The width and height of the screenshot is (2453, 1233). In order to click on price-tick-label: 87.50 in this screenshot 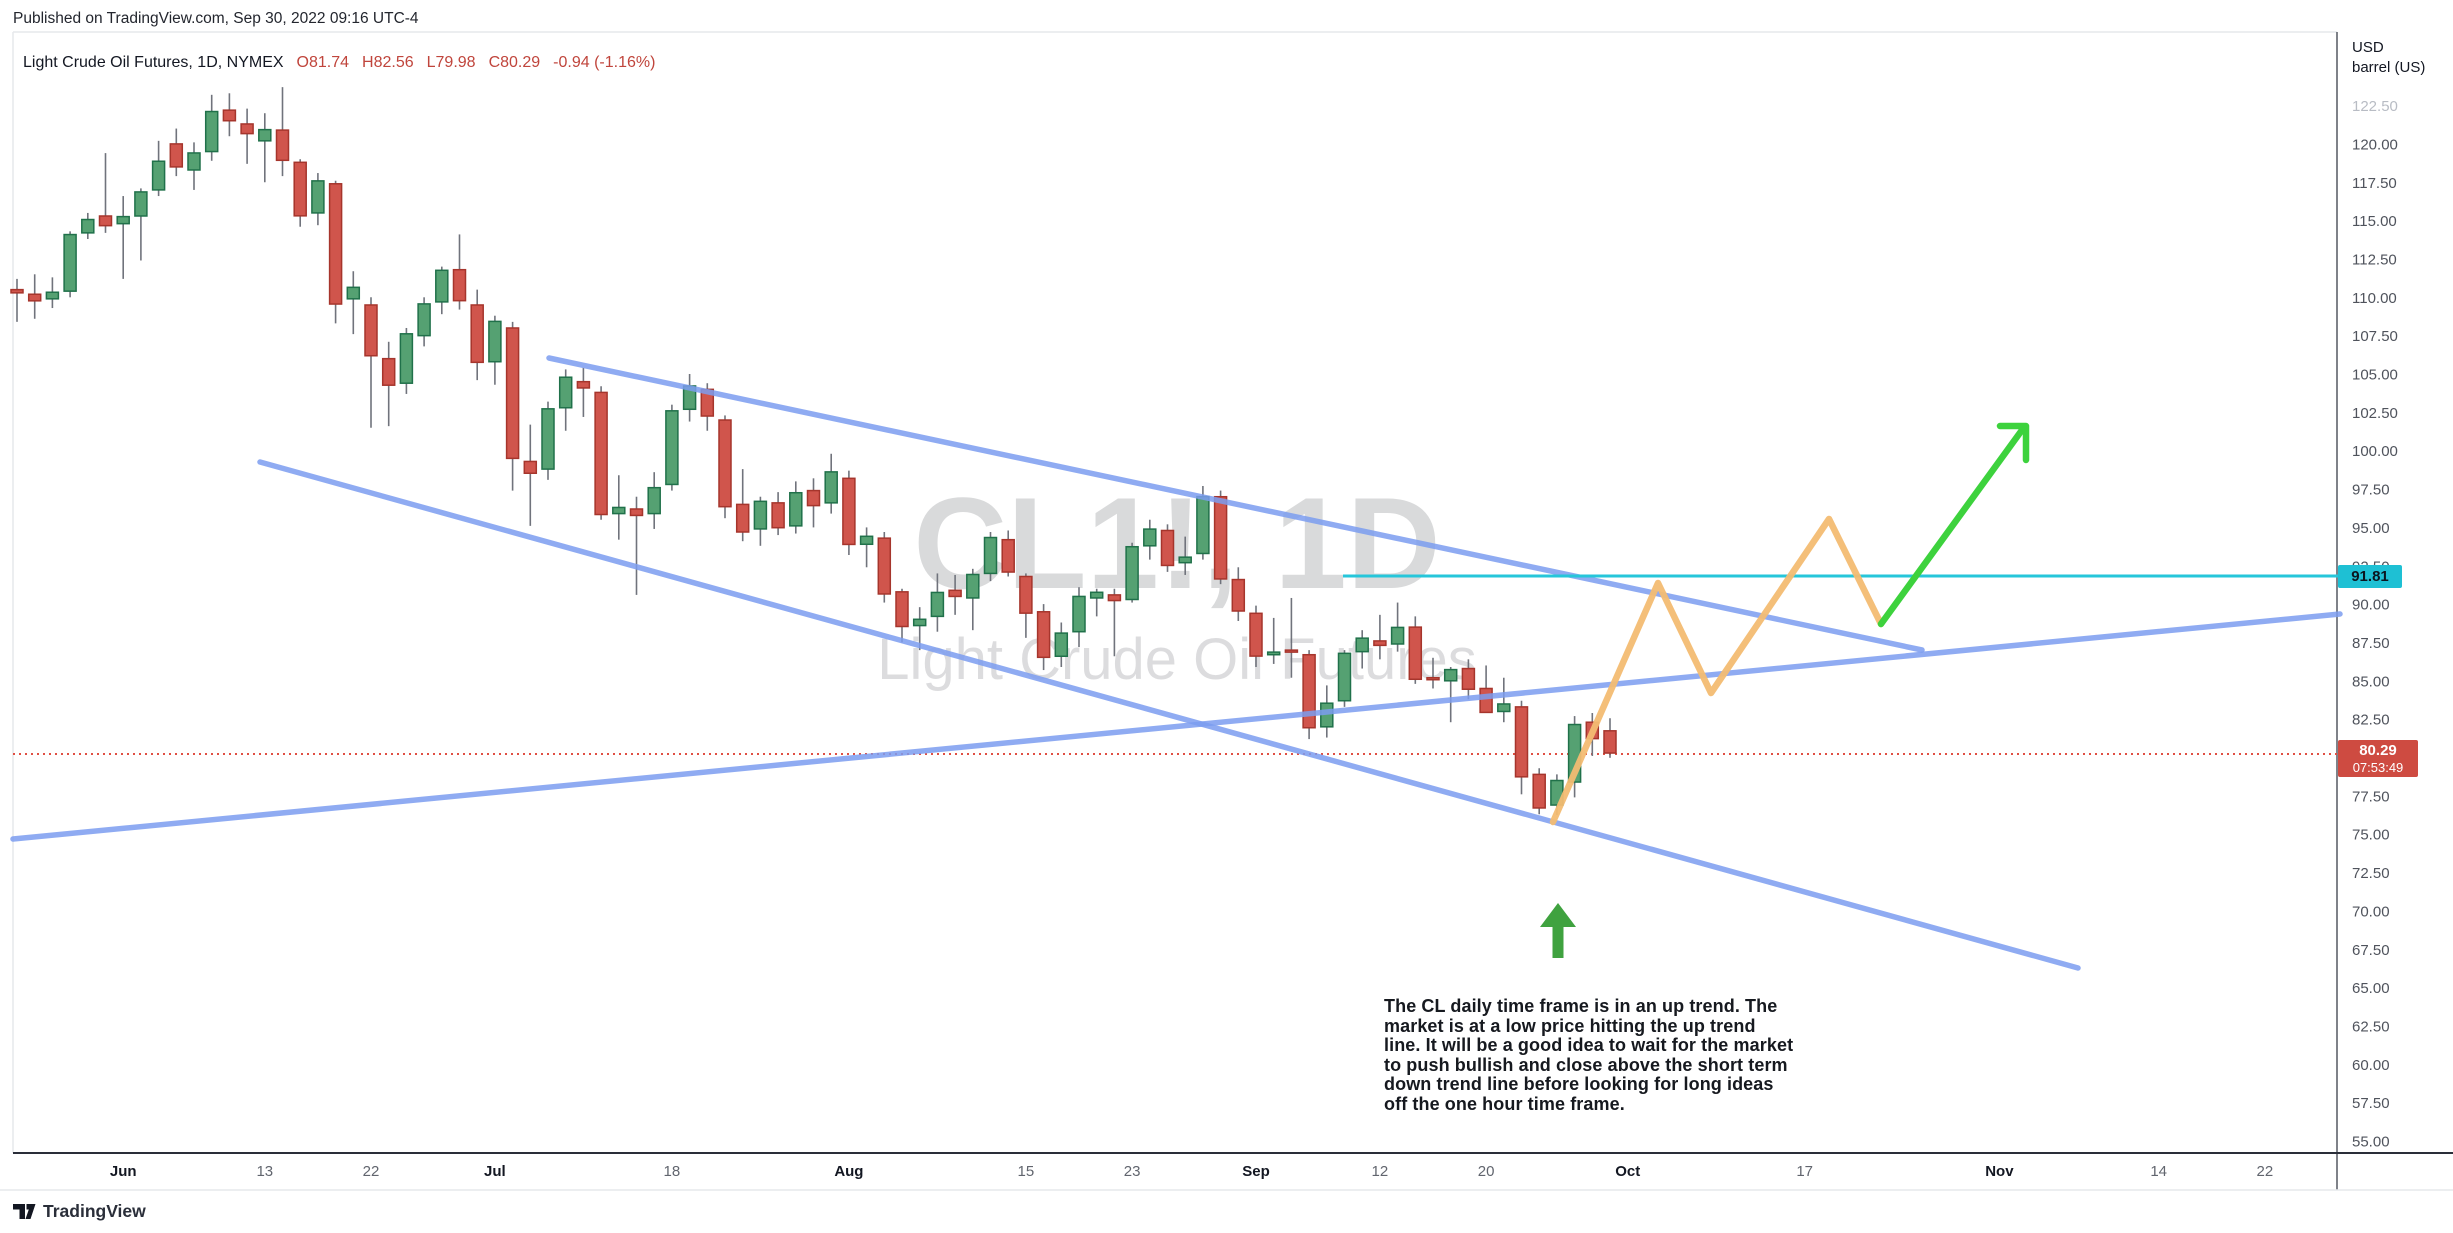, I will do `click(2371, 643)`.